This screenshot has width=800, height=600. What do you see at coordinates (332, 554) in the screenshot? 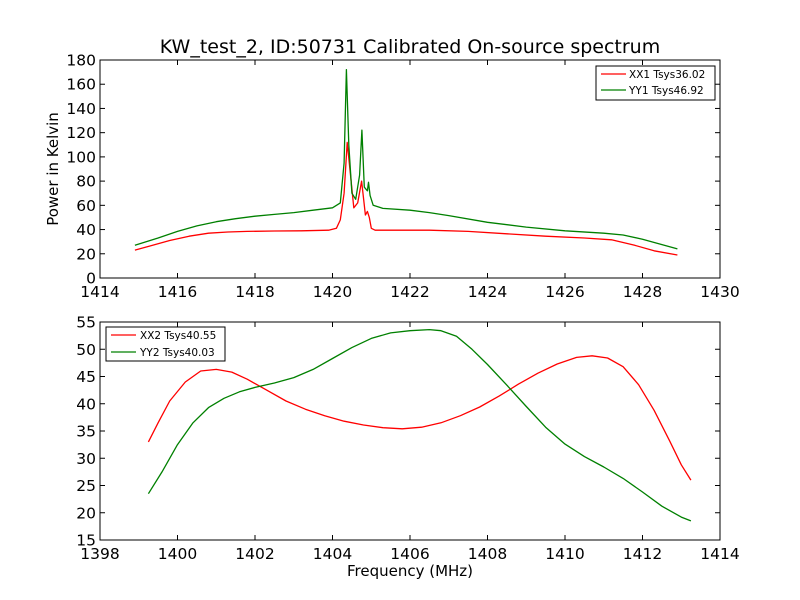
I see `bottom-chart-xtick-label: 1404` at bounding box center [332, 554].